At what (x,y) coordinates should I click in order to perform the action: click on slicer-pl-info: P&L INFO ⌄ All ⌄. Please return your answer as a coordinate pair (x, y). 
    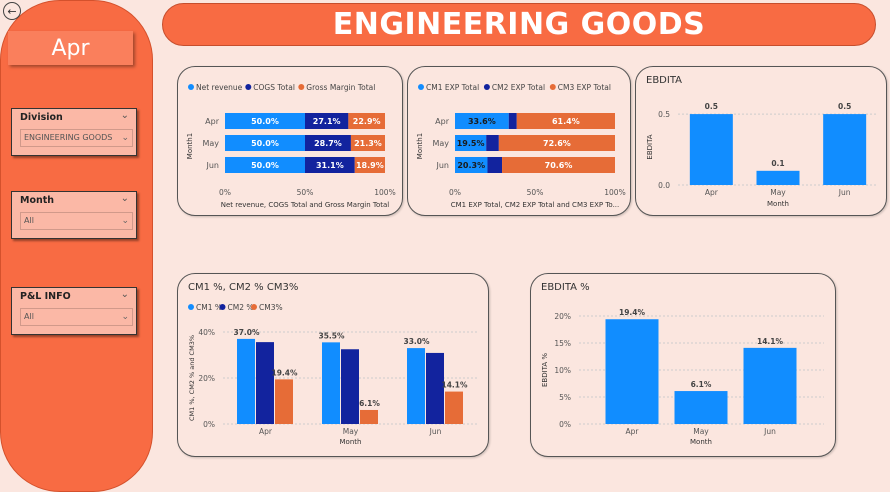
    Looking at the image, I should click on (74, 311).